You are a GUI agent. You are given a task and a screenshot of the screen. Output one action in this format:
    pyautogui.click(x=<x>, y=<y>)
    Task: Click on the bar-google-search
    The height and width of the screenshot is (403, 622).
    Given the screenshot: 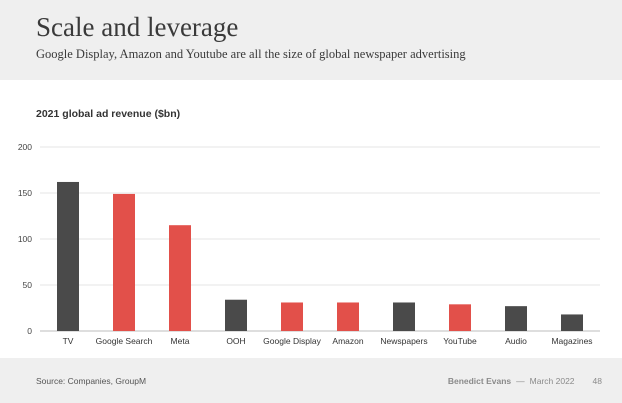 What is the action you would take?
    pyautogui.click(x=124, y=262)
    